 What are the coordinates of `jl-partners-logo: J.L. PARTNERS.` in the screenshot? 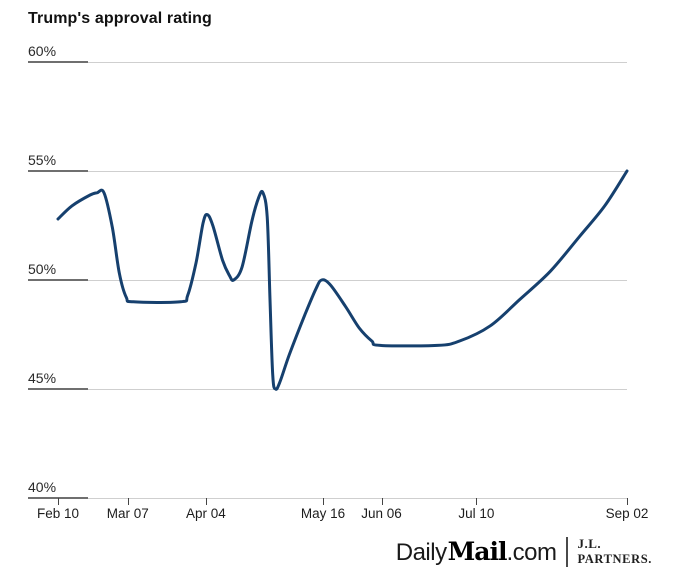 It's located at (614, 551).